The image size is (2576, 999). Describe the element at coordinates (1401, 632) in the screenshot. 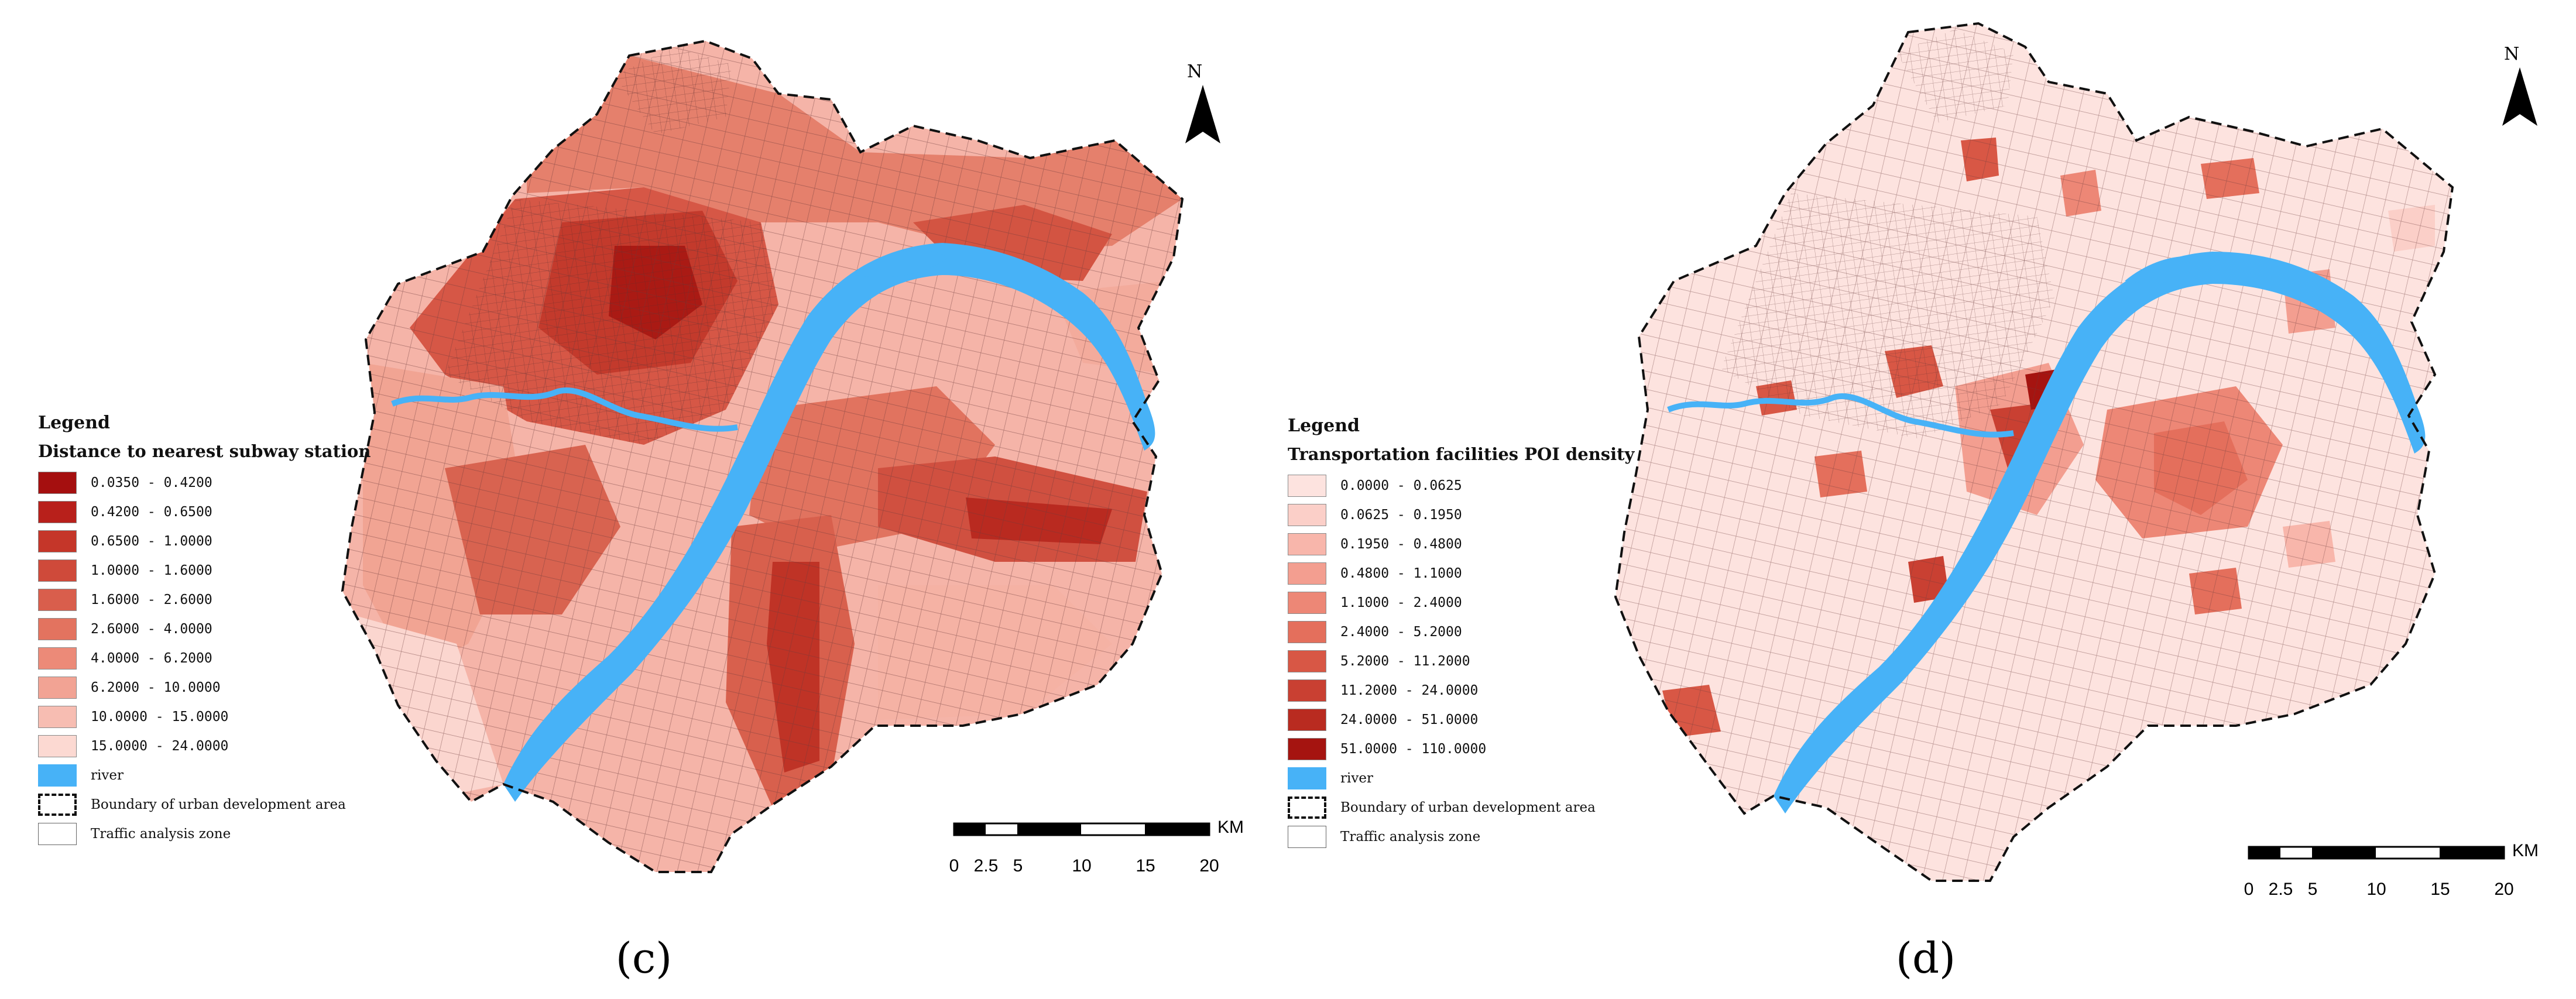

I see `legend-label: 2.4000 - 5.2000` at that location.